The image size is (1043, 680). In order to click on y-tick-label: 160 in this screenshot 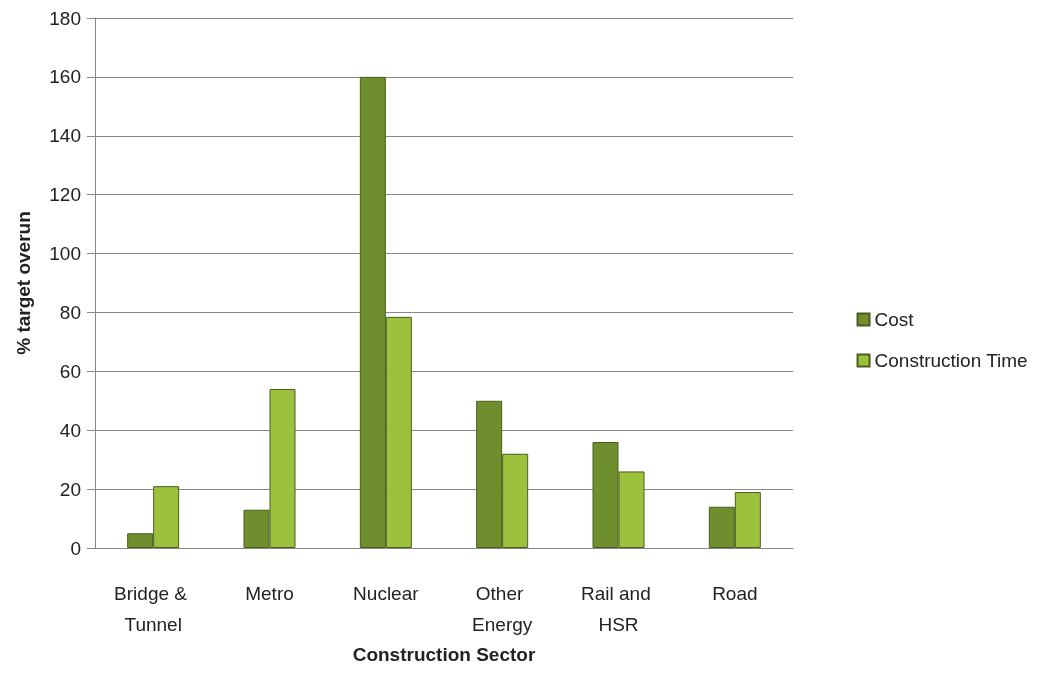, I will do `click(65, 77)`.